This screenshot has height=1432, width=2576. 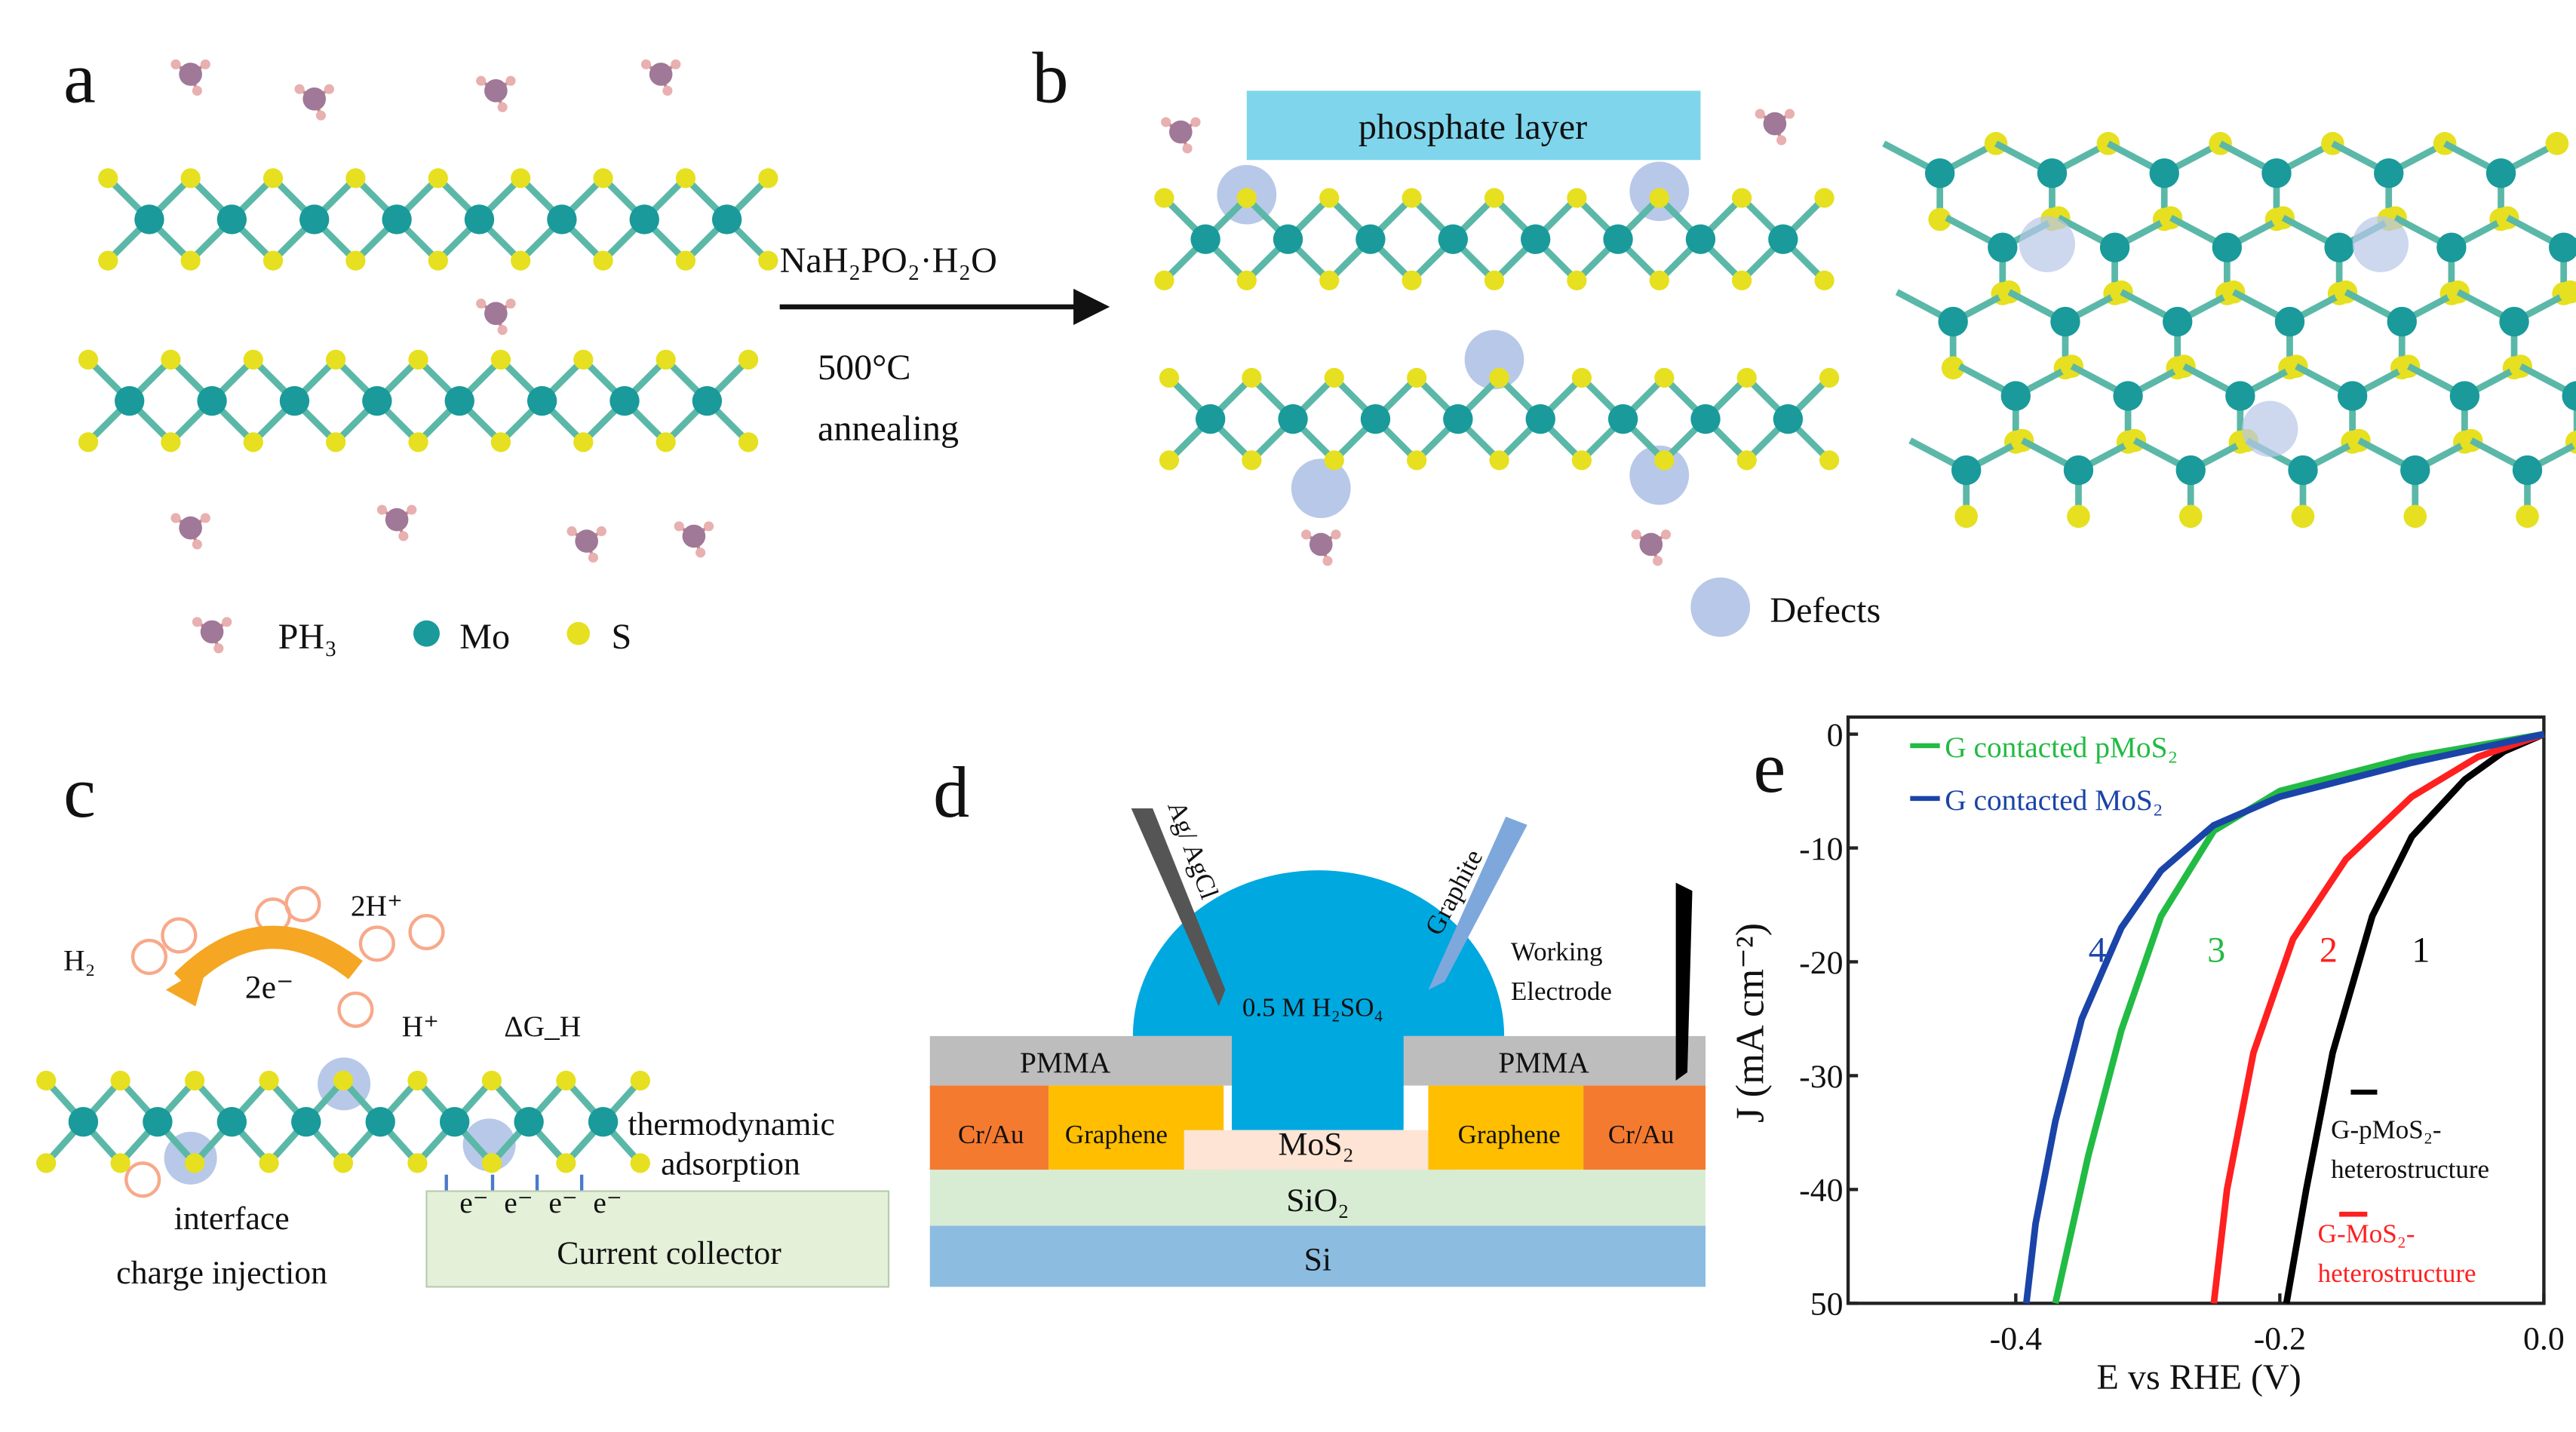 What do you see at coordinates (1821, 849) in the screenshot?
I see `y-tick-label: -10` at bounding box center [1821, 849].